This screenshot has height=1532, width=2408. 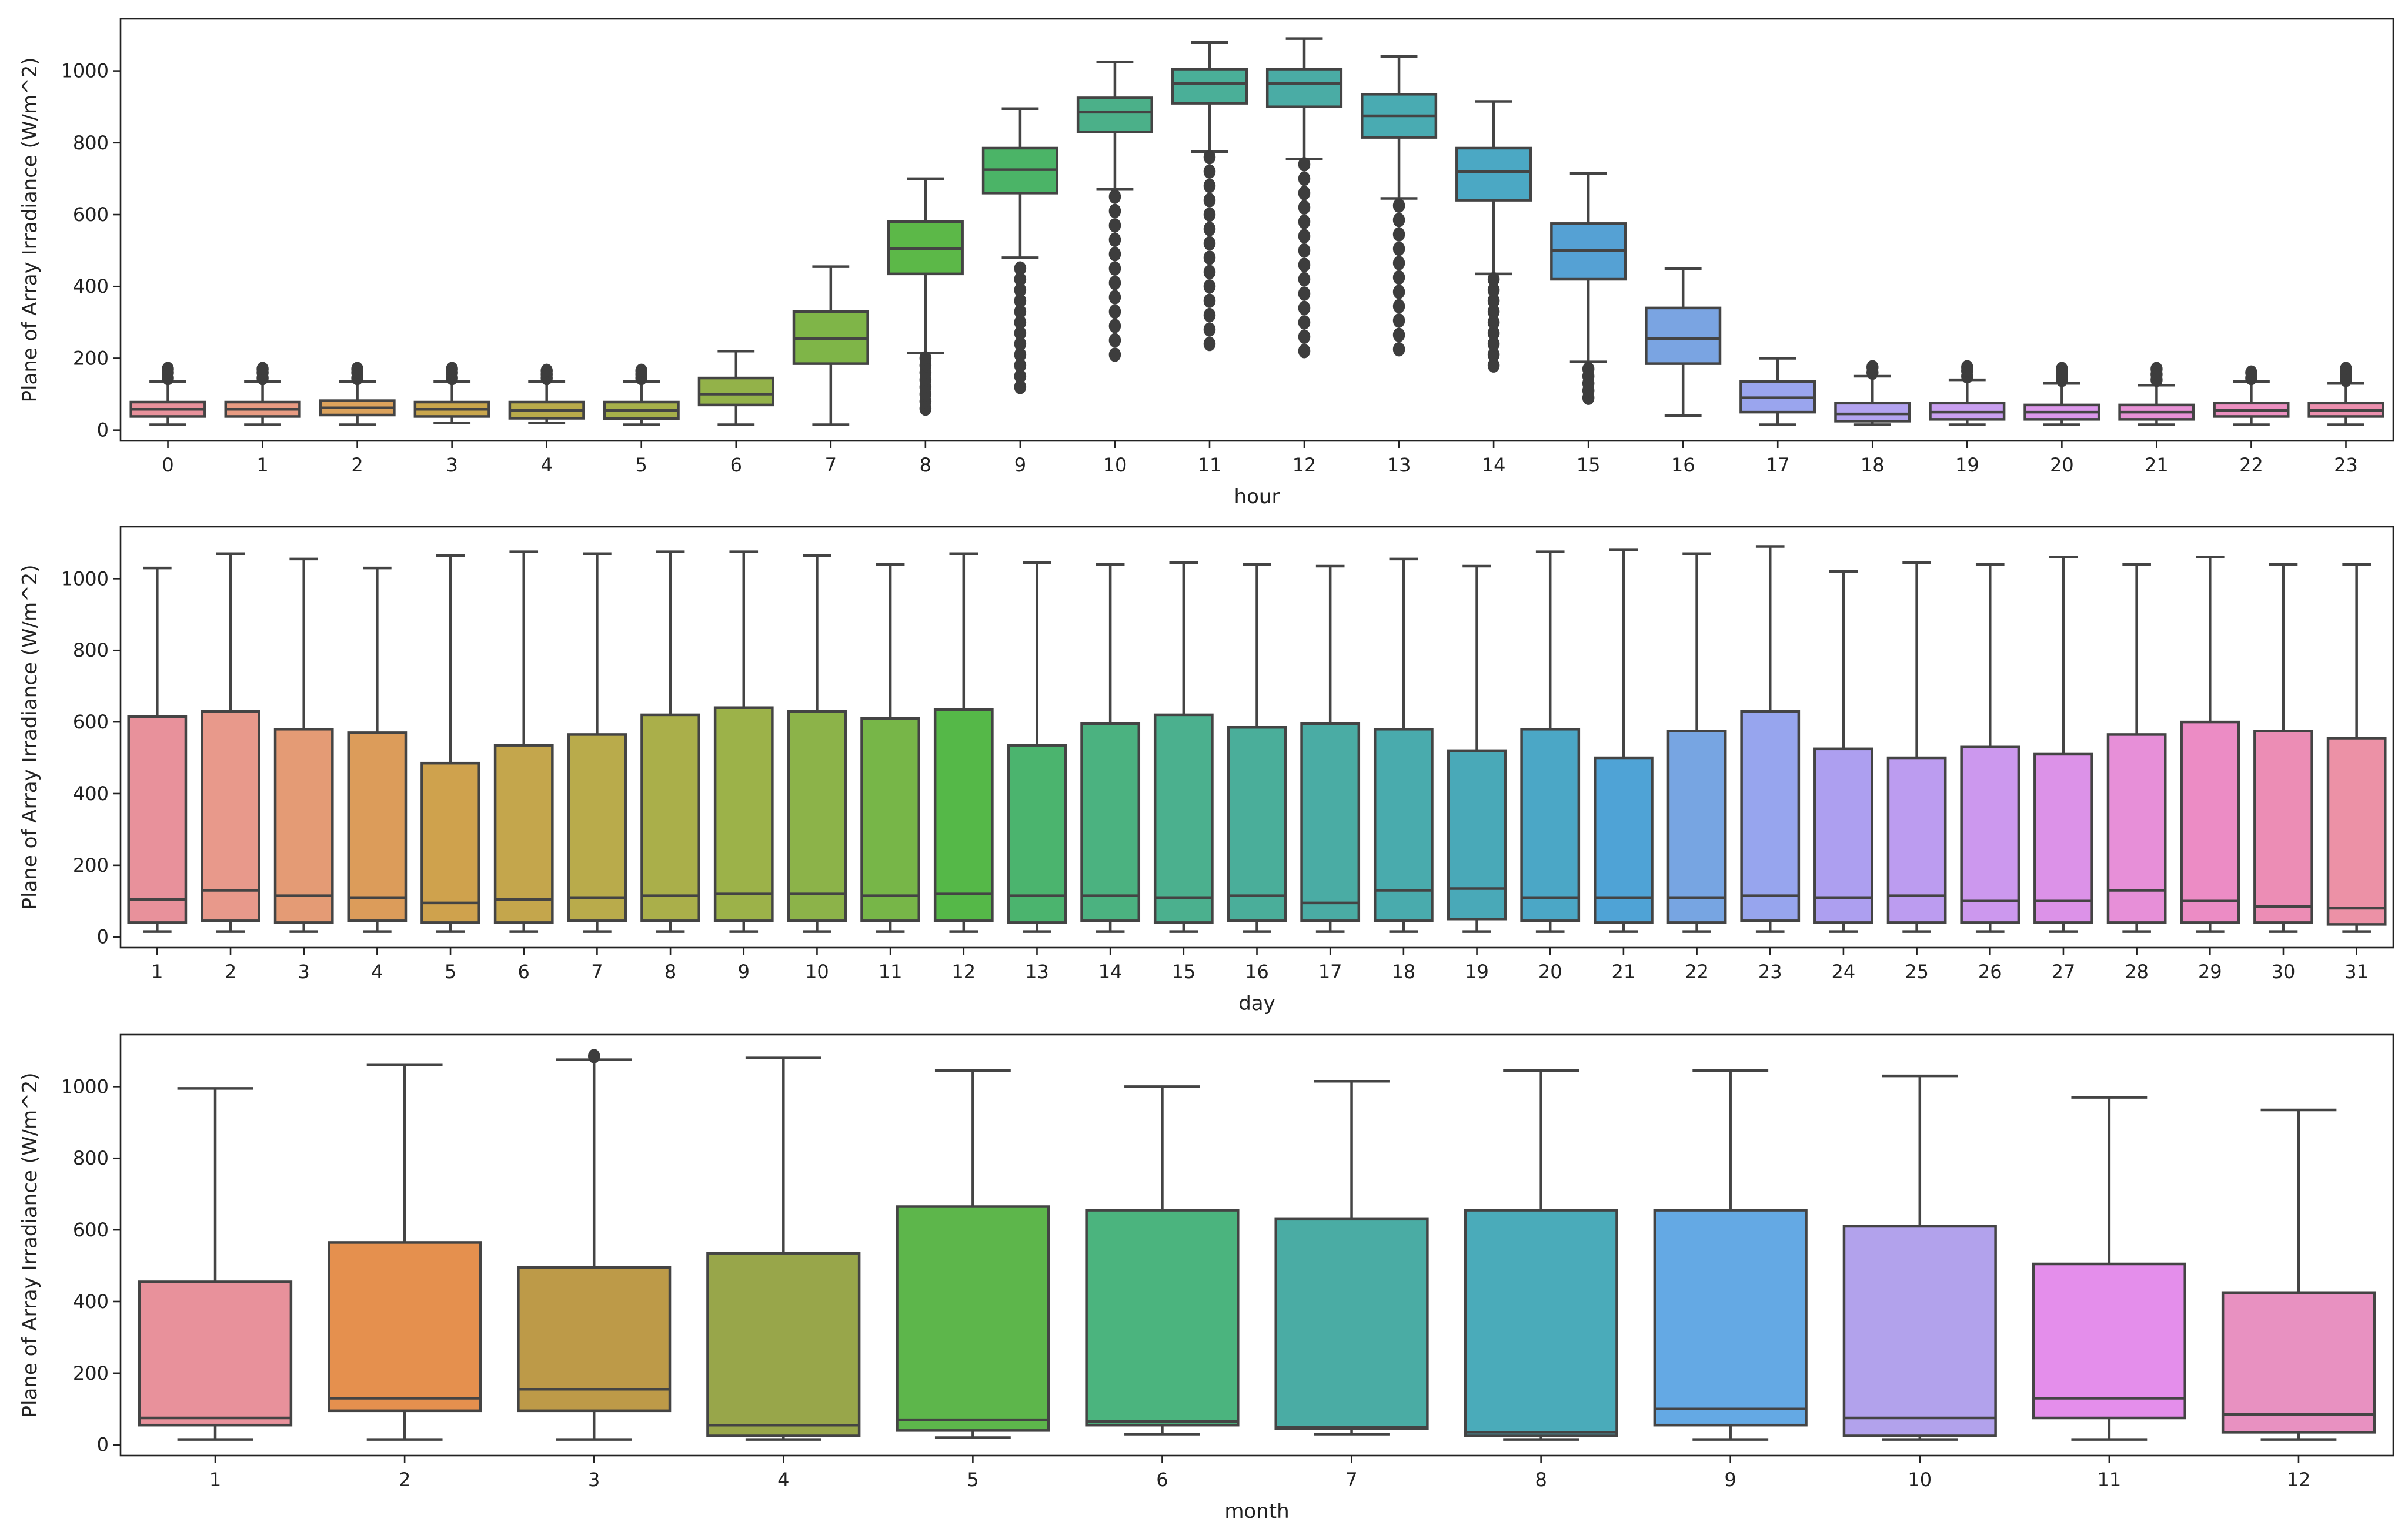 What do you see at coordinates (2210, 972) in the screenshot?
I see `x-tick-label: 29` at bounding box center [2210, 972].